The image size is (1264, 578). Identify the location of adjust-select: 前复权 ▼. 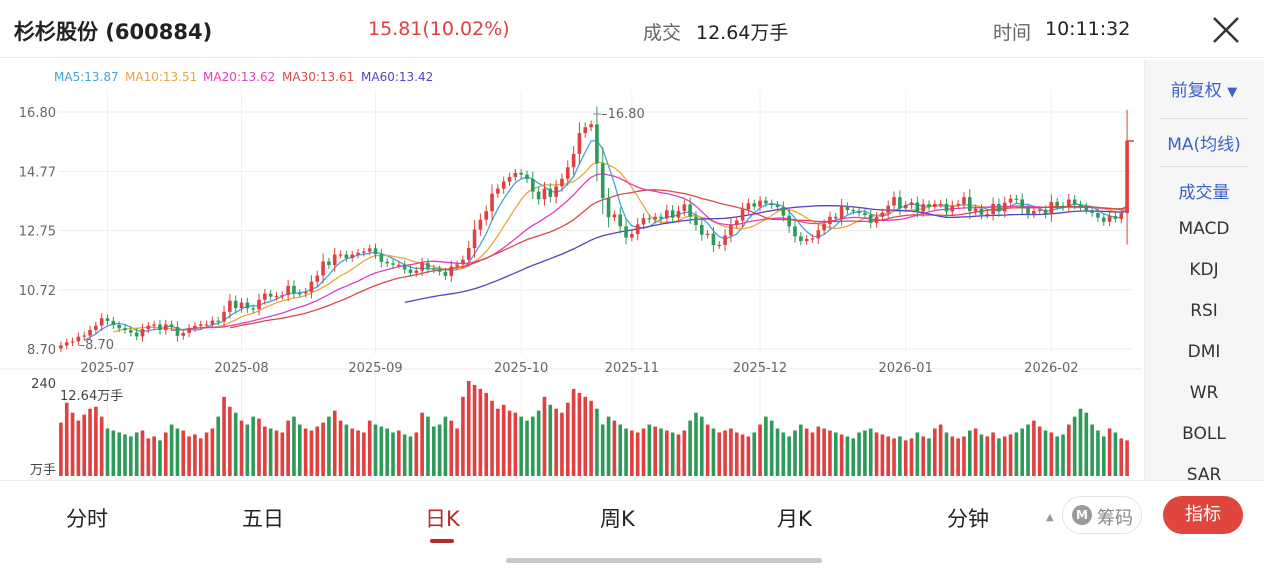
(1204, 88).